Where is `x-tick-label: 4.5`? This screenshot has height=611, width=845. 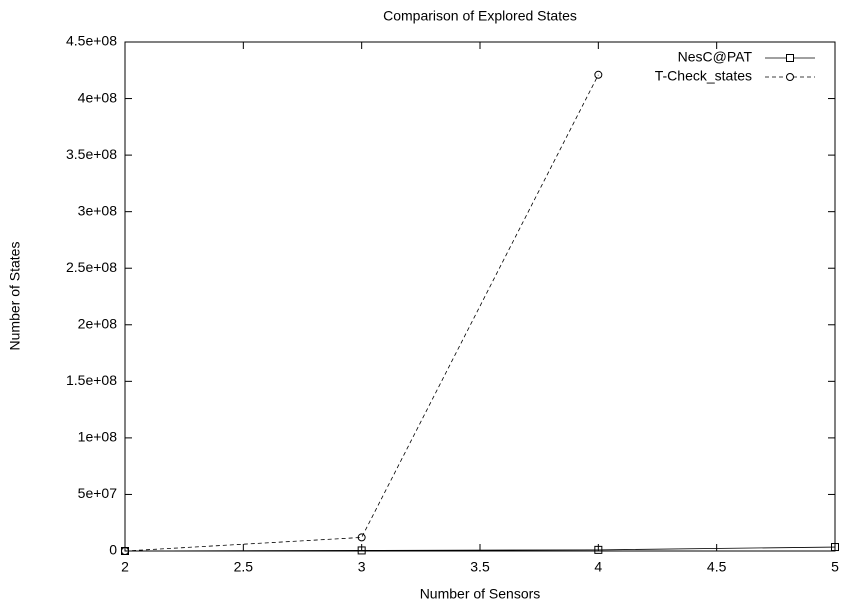
x-tick-label: 4.5 is located at coordinates (717, 567).